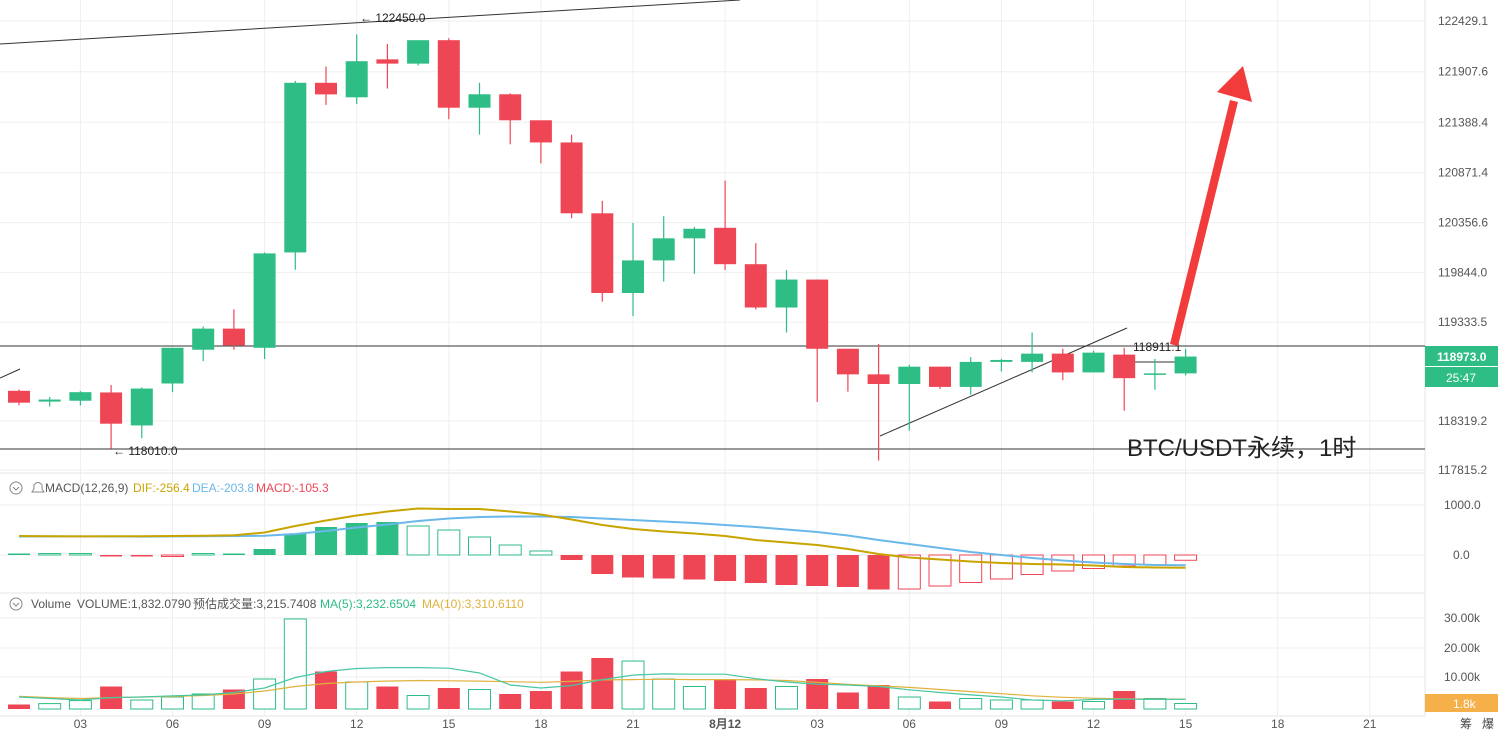 This screenshot has height=746, width=1498. I want to click on price-axis-tick: 121388.4, so click(1463, 122).